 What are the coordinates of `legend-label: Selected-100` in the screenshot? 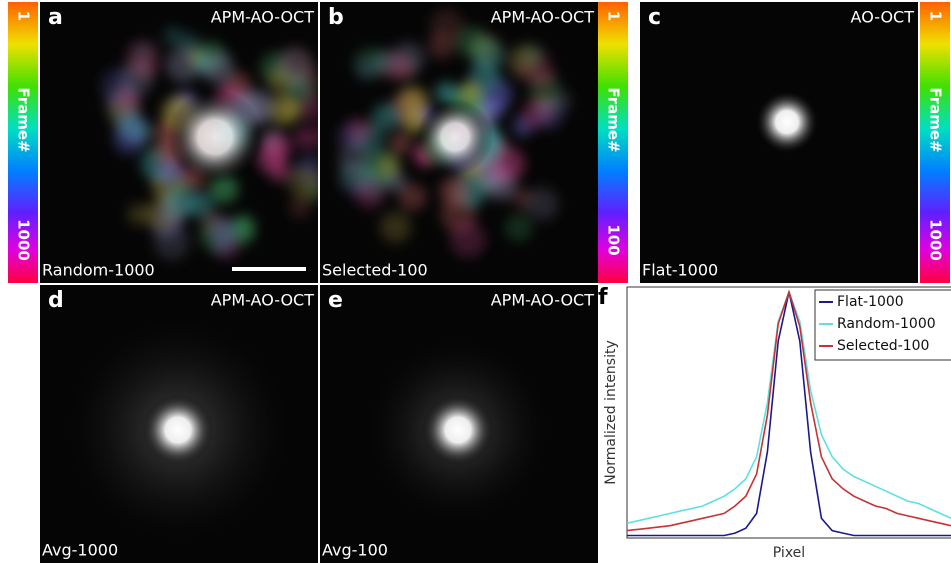 It's located at (883, 346).